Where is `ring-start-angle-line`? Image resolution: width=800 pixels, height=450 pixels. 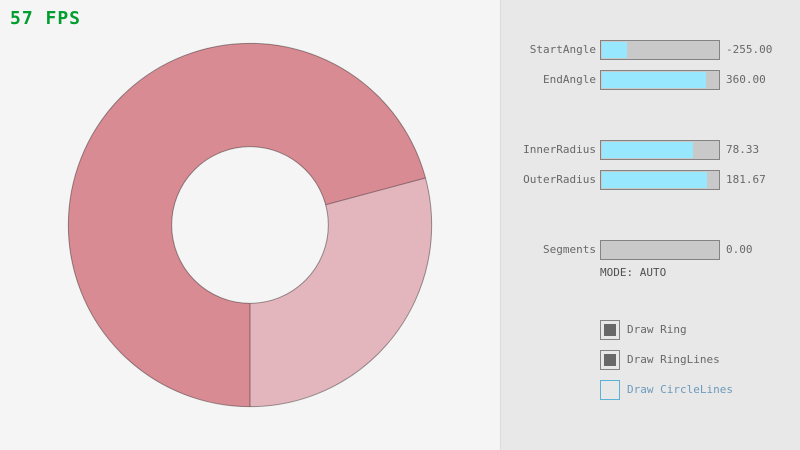 ring-start-angle-line is located at coordinates (375, 191).